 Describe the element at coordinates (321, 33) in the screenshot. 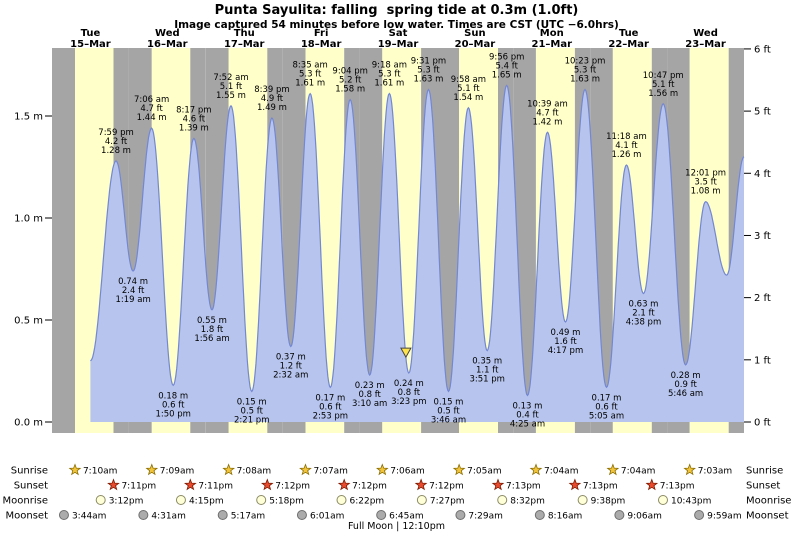

I see `day-header-dow: Fri` at that location.